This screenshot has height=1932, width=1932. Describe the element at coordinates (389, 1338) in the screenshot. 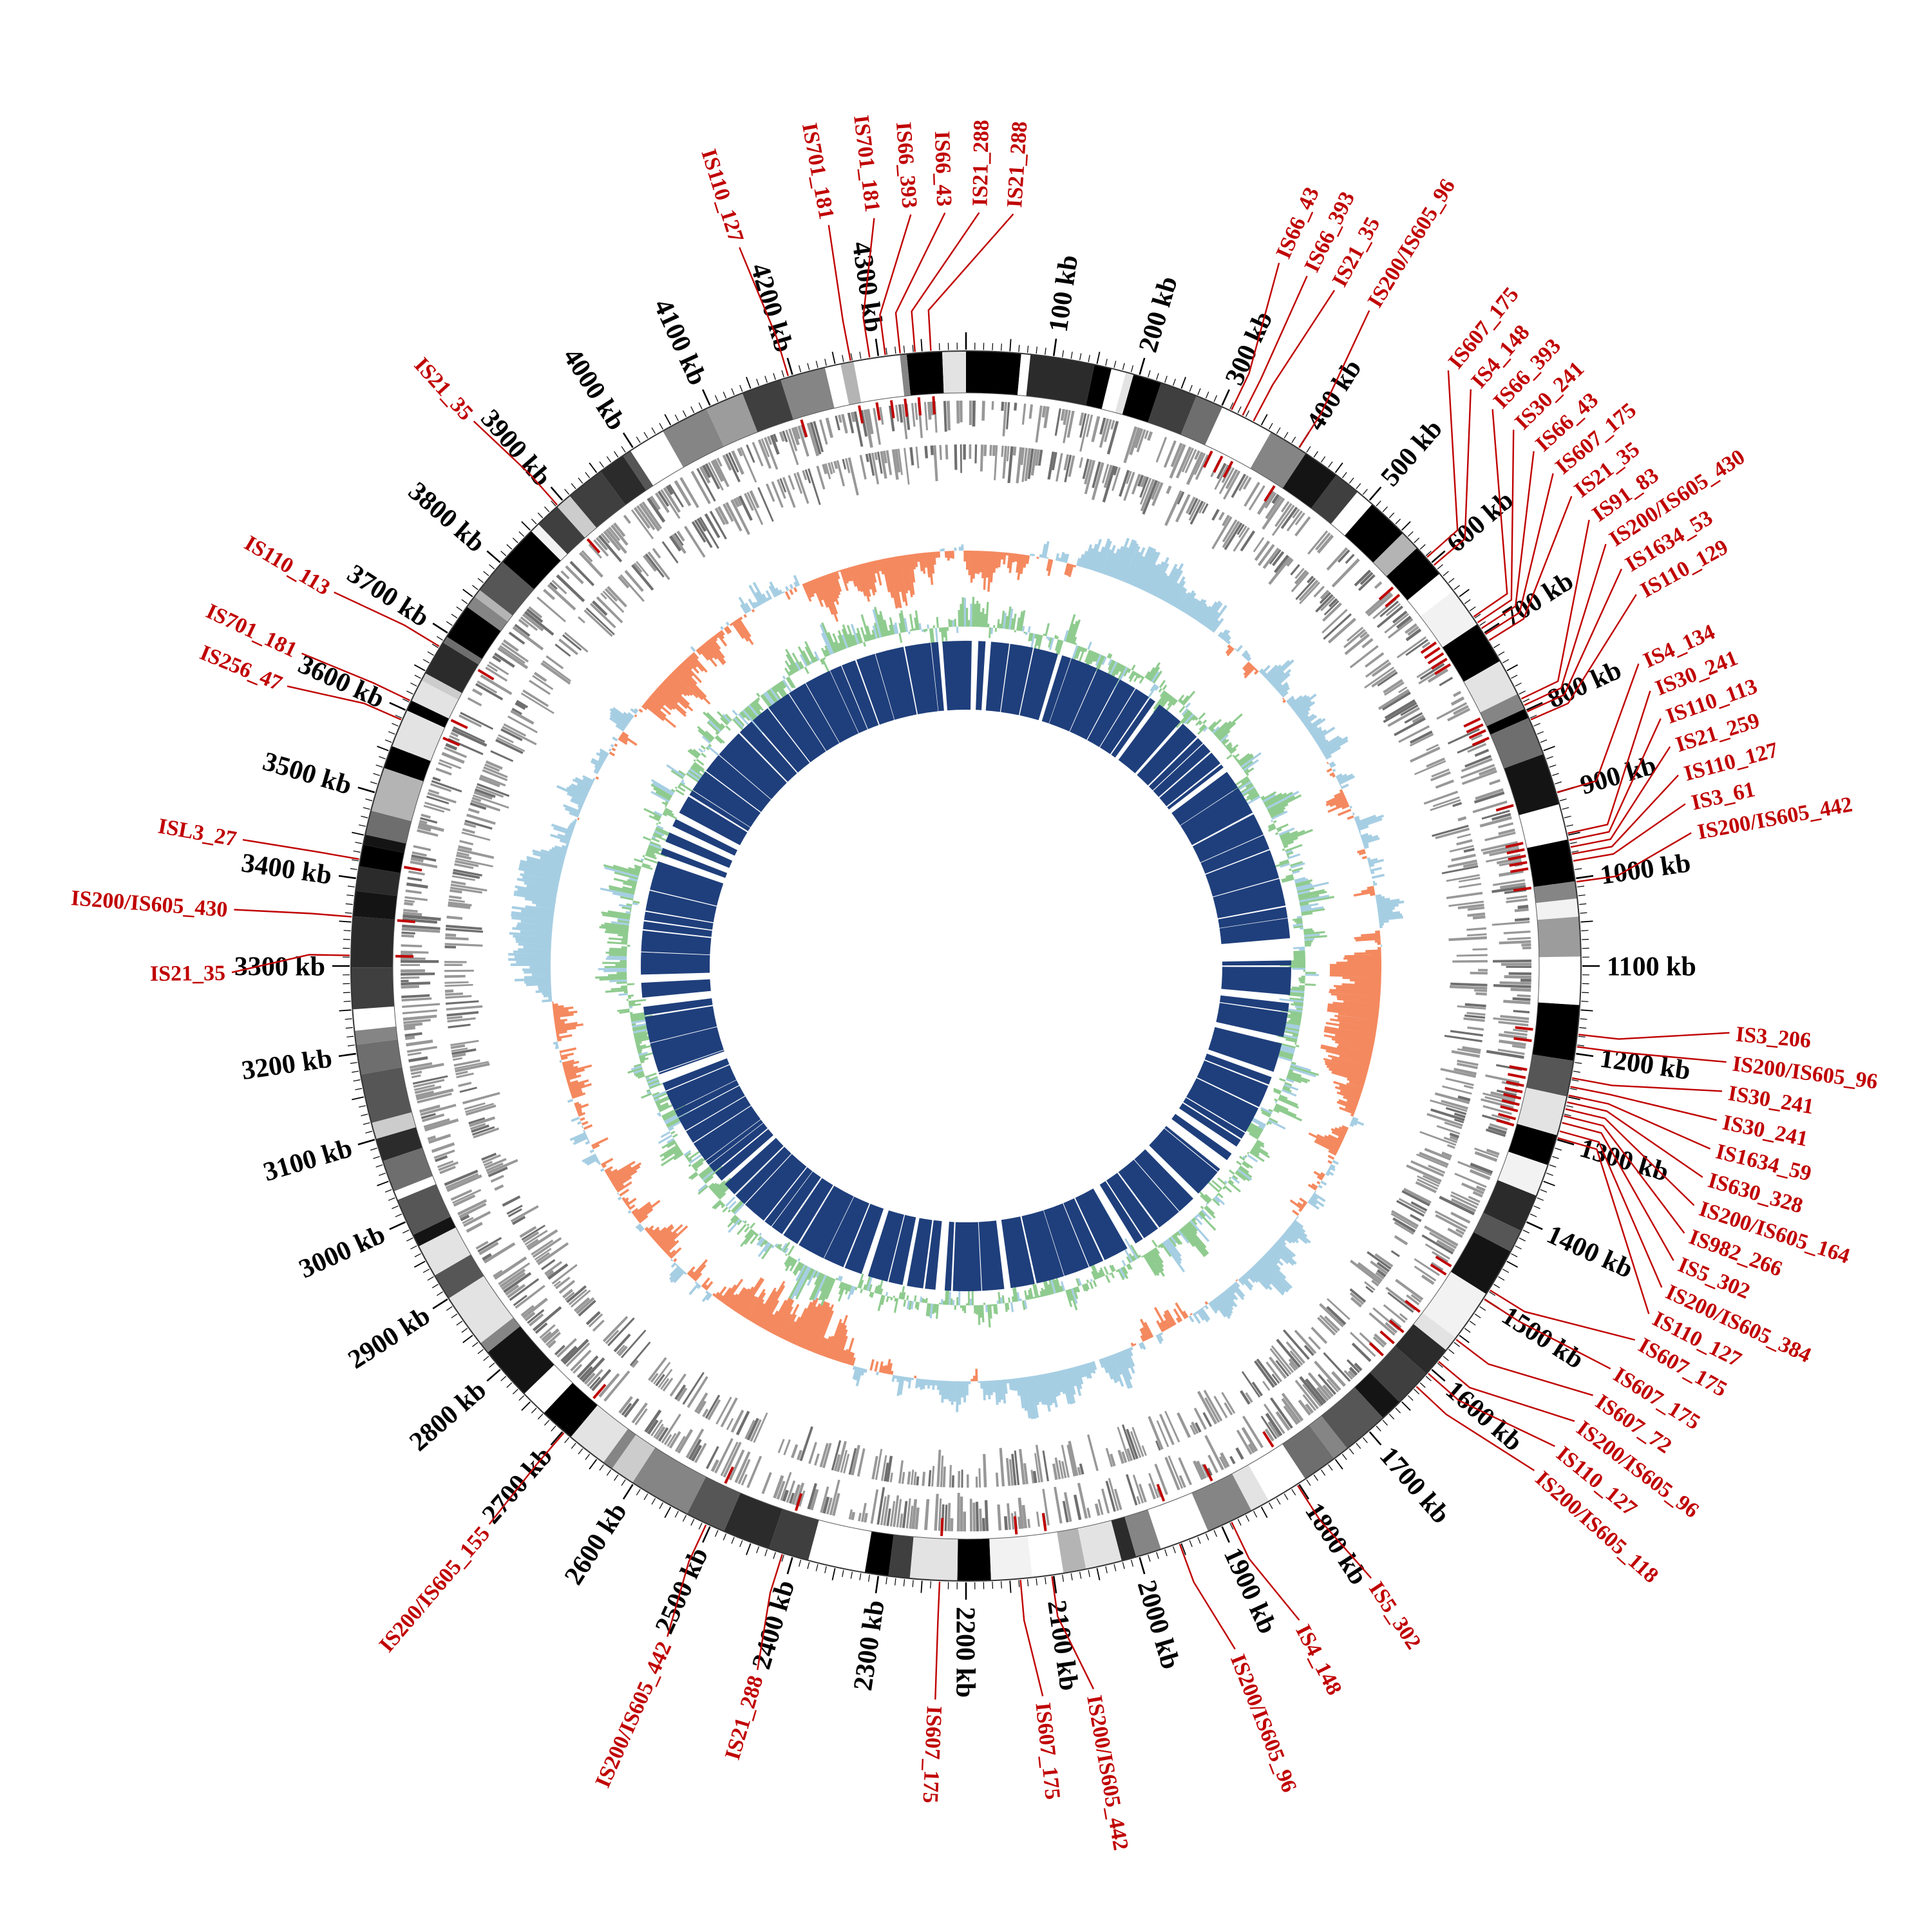

I see `tick-label: 2900 kb` at that location.